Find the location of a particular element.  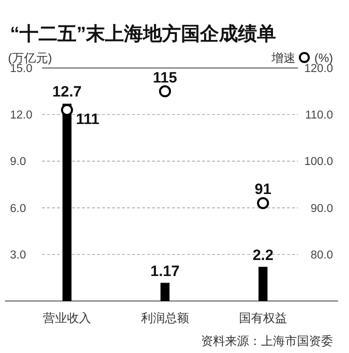

y-tick-label: 12.0 is located at coordinates (21, 116).